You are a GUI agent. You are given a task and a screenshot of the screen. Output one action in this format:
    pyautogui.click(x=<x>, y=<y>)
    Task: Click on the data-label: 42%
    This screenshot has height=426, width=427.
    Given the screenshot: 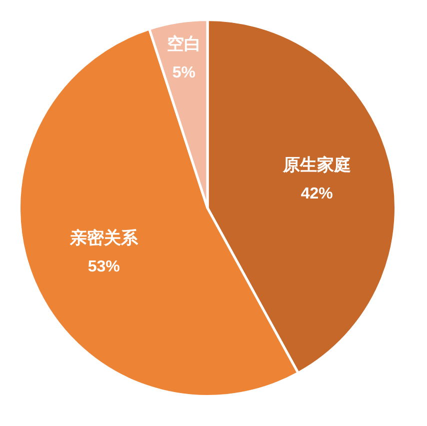 What is the action you would take?
    pyautogui.click(x=316, y=193)
    